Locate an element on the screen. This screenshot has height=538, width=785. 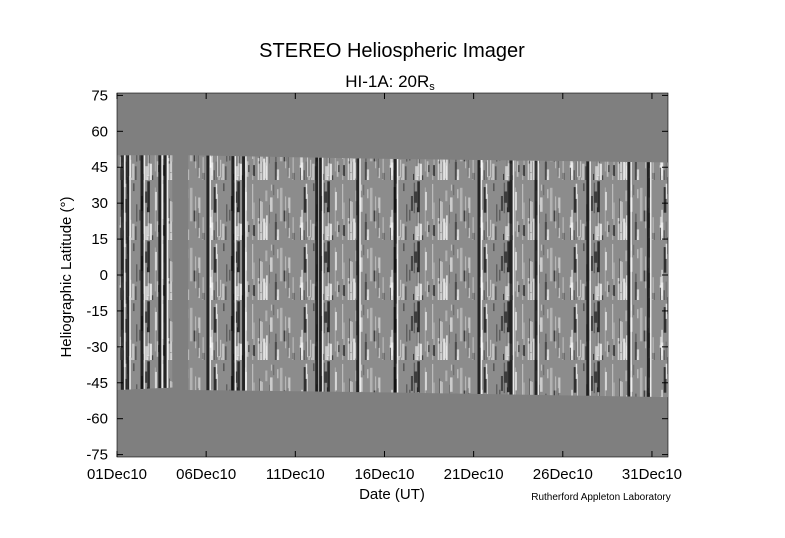
y-tick-label: -75 is located at coordinates (97, 455).